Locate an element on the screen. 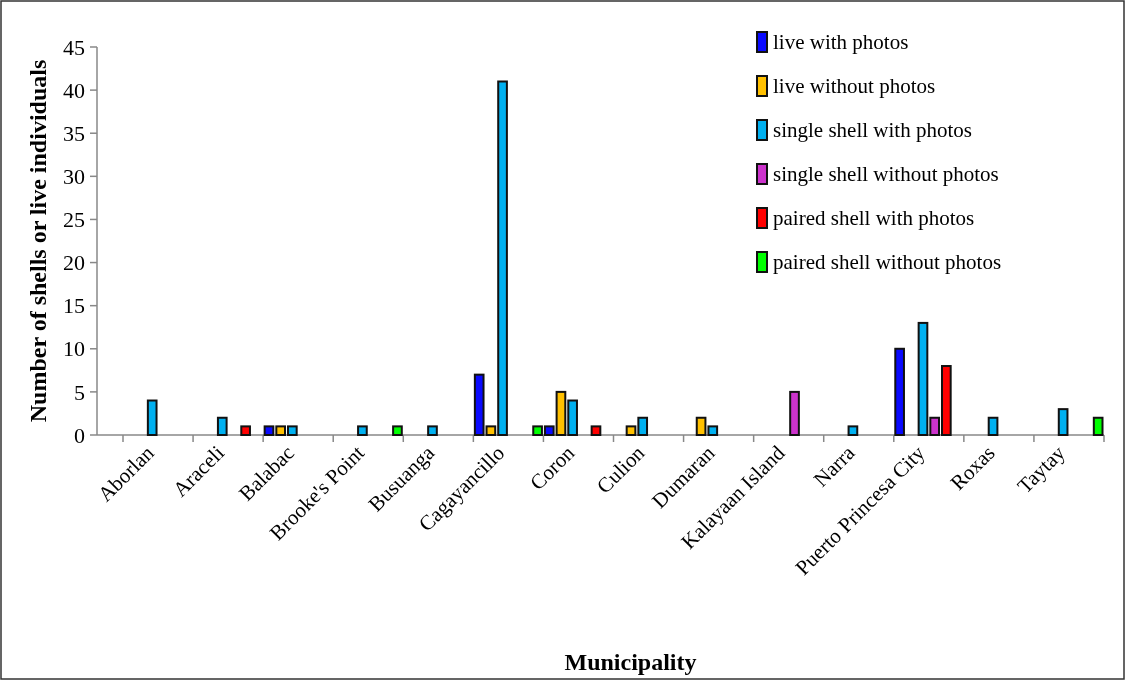  y-axis-title: Number of shells or live individuals is located at coordinates (38, 241).